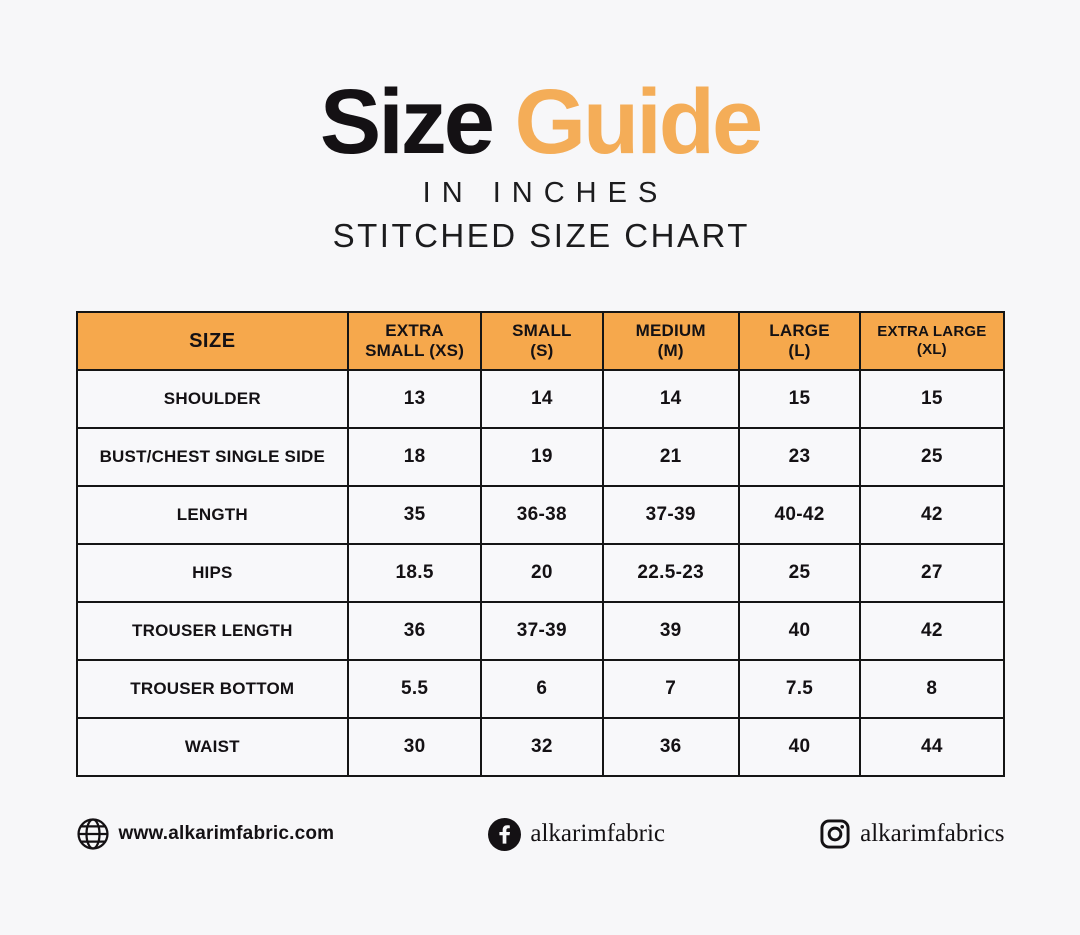  Describe the element at coordinates (212, 457) in the screenshot. I see `row-label: BUST/CHEST SINGLE SIDE` at that location.